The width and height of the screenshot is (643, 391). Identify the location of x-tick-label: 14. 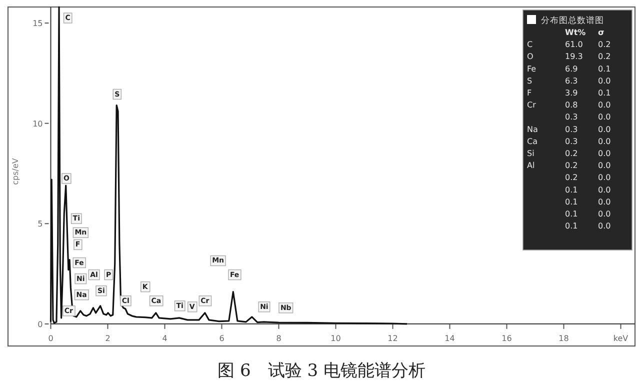
(449, 338).